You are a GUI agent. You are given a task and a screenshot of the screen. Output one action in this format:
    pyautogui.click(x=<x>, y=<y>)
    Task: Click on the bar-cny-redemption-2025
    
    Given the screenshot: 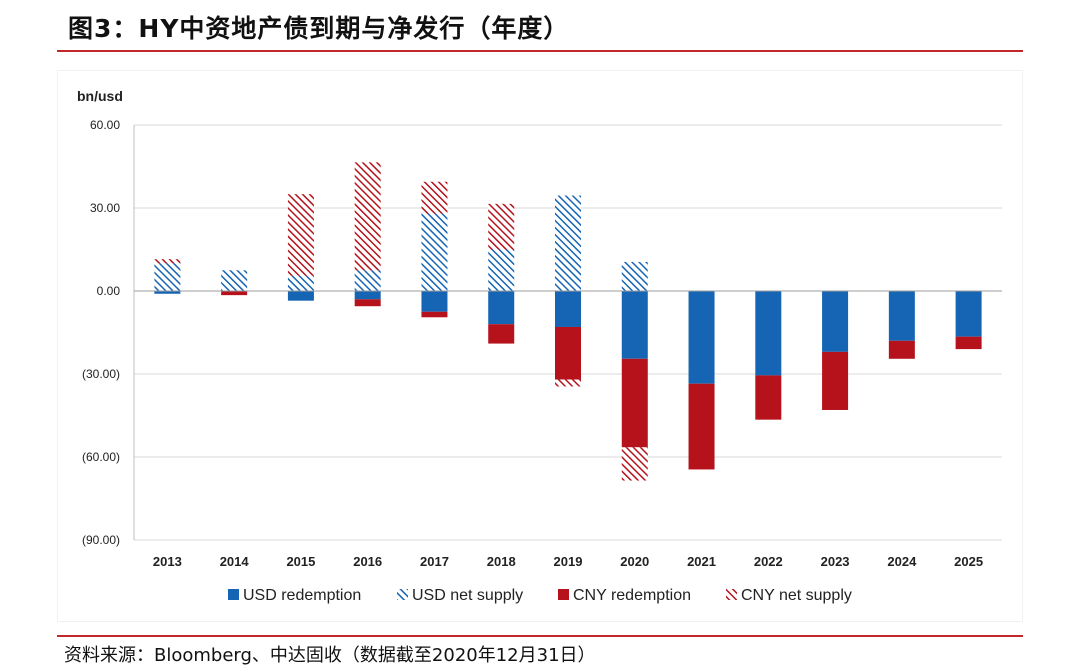 What is the action you would take?
    pyautogui.click(x=968, y=343)
    